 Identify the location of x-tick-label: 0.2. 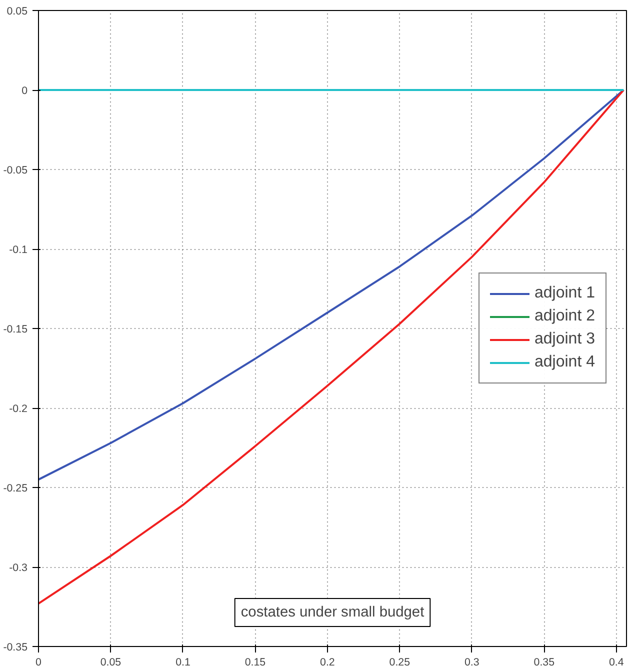
(327, 662).